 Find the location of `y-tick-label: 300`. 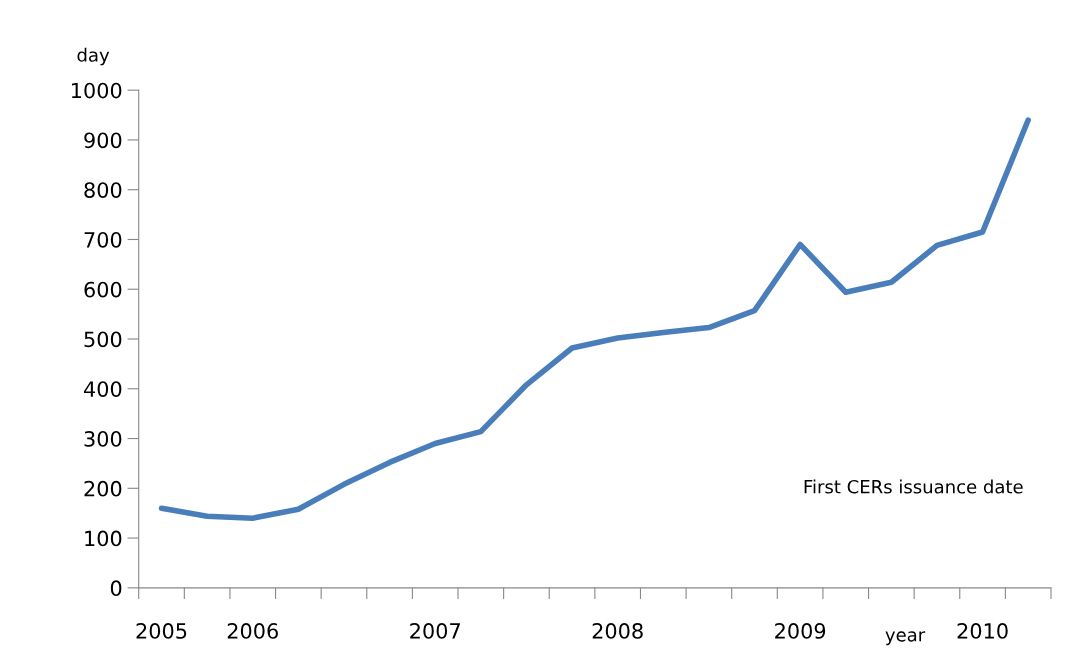

y-tick-label: 300 is located at coordinates (103, 438).